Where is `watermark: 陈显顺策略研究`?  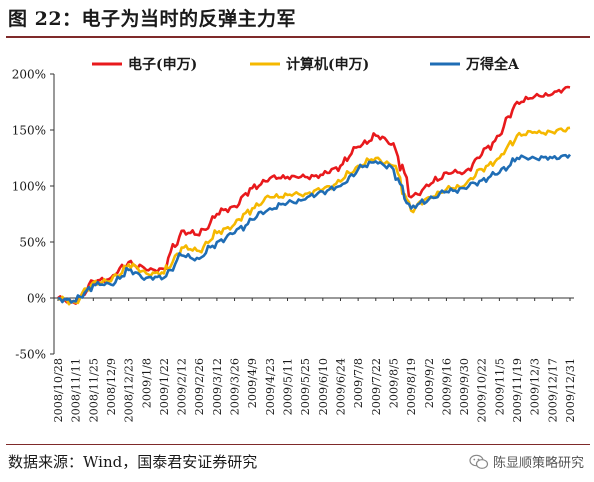
watermark: 陈显顺策略研究 is located at coordinates (526, 461).